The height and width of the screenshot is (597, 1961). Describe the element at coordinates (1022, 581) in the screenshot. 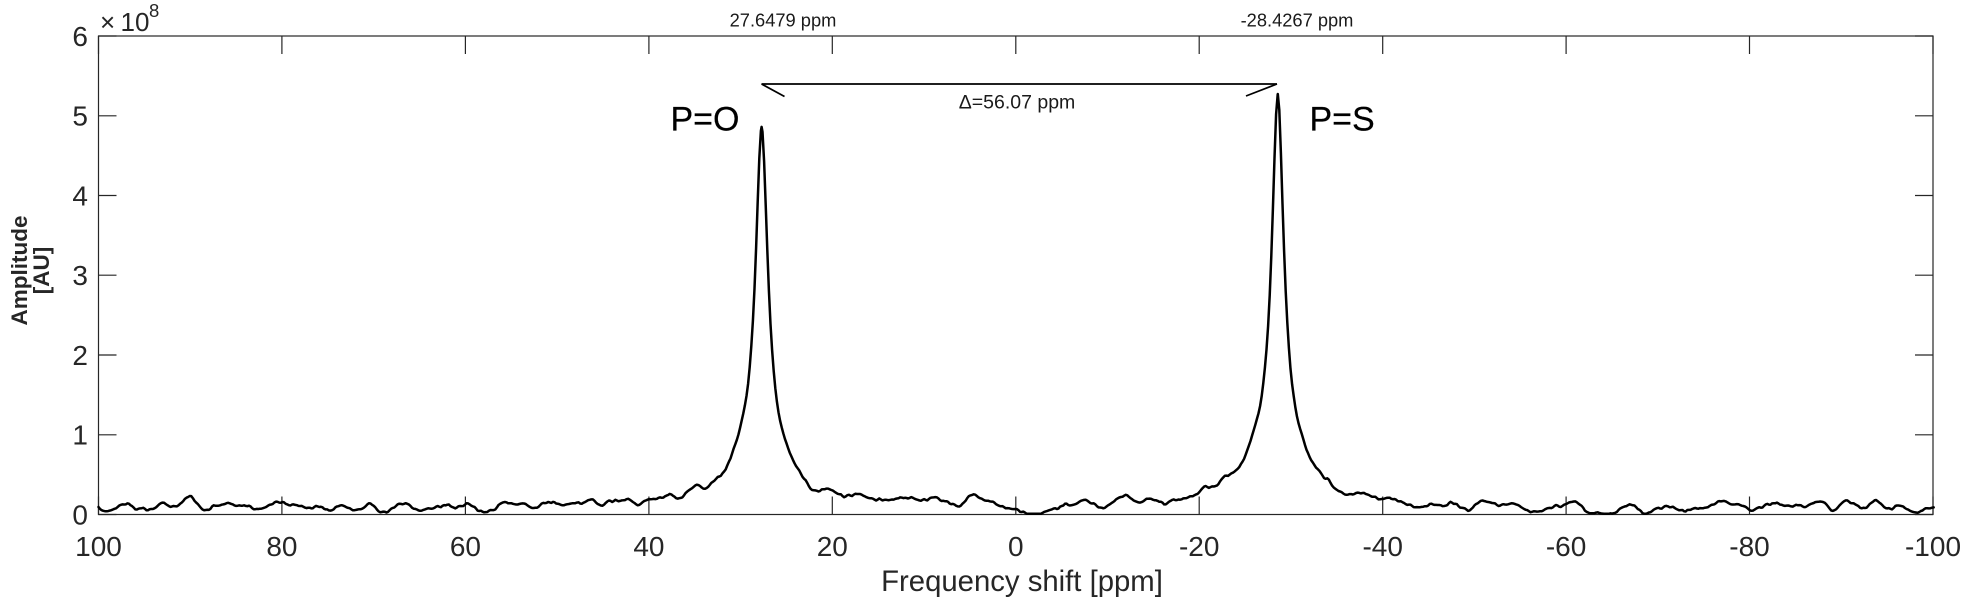

I see `svg-text: Frequency shift [ppm]` at that location.